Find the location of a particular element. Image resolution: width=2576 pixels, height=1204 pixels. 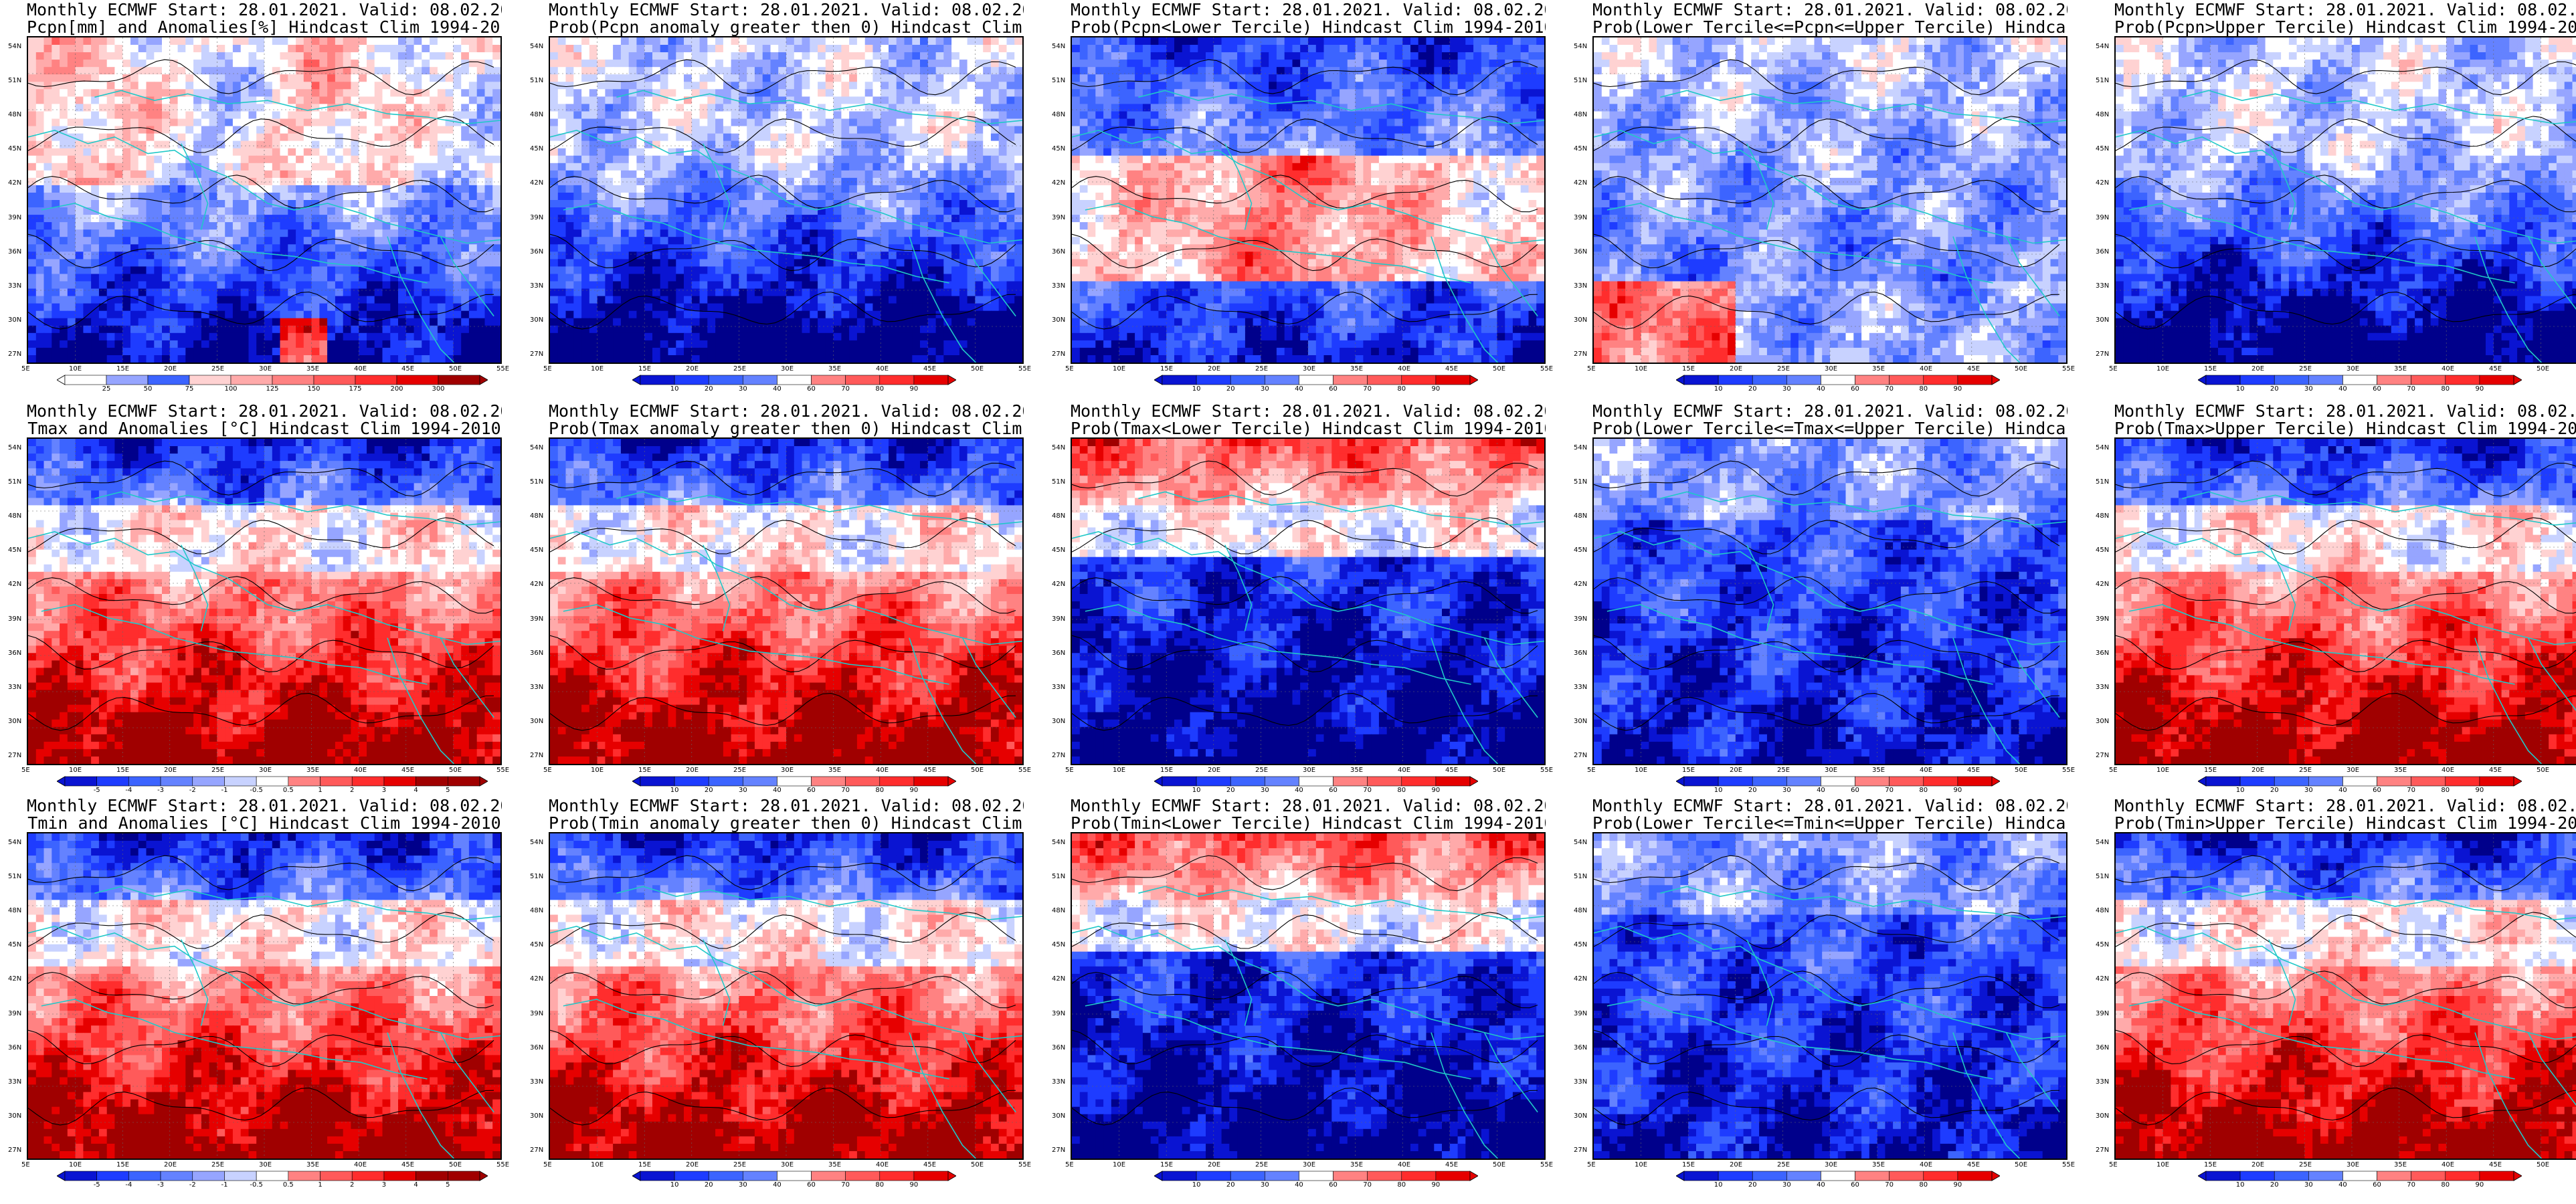

colorbar-tick-label: -3 is located at coordinates (160, 790).